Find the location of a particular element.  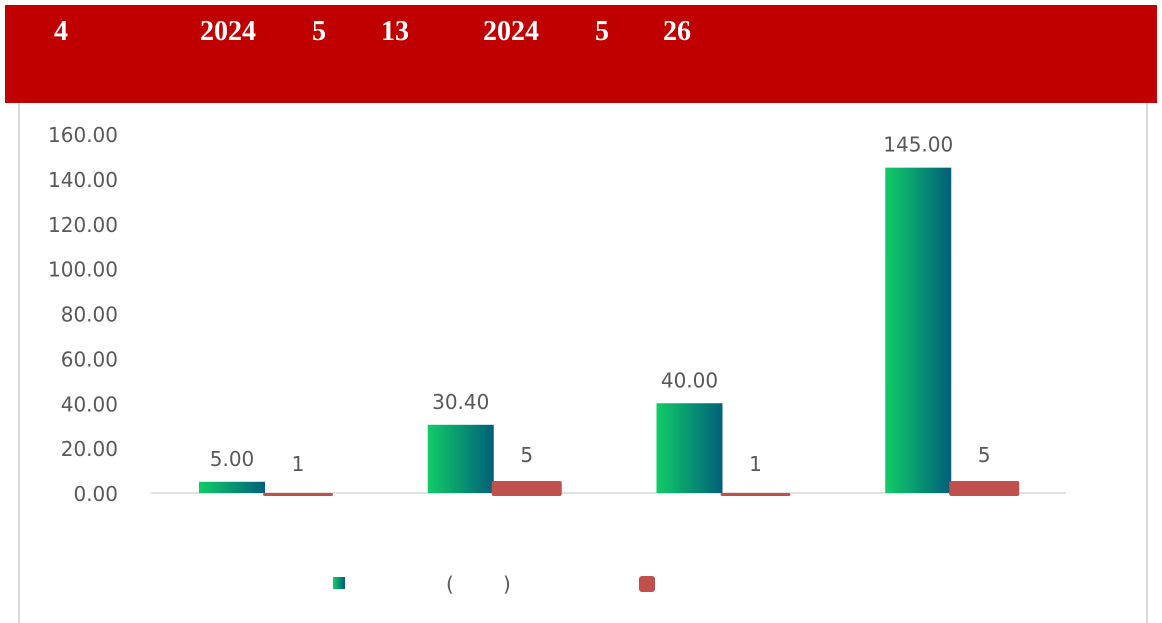

y-tick-label: 100.00 is located at coordinates (83, 270).